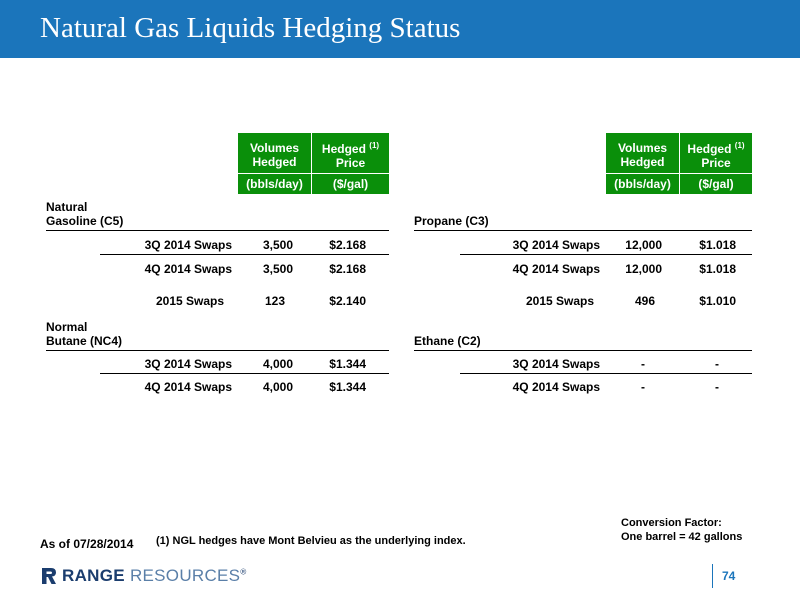  What do you see at coordinates (643, 184) in the screenshot?
I see `right-volumes-unit: (bbls/day)` at bounding box center [643, 184].